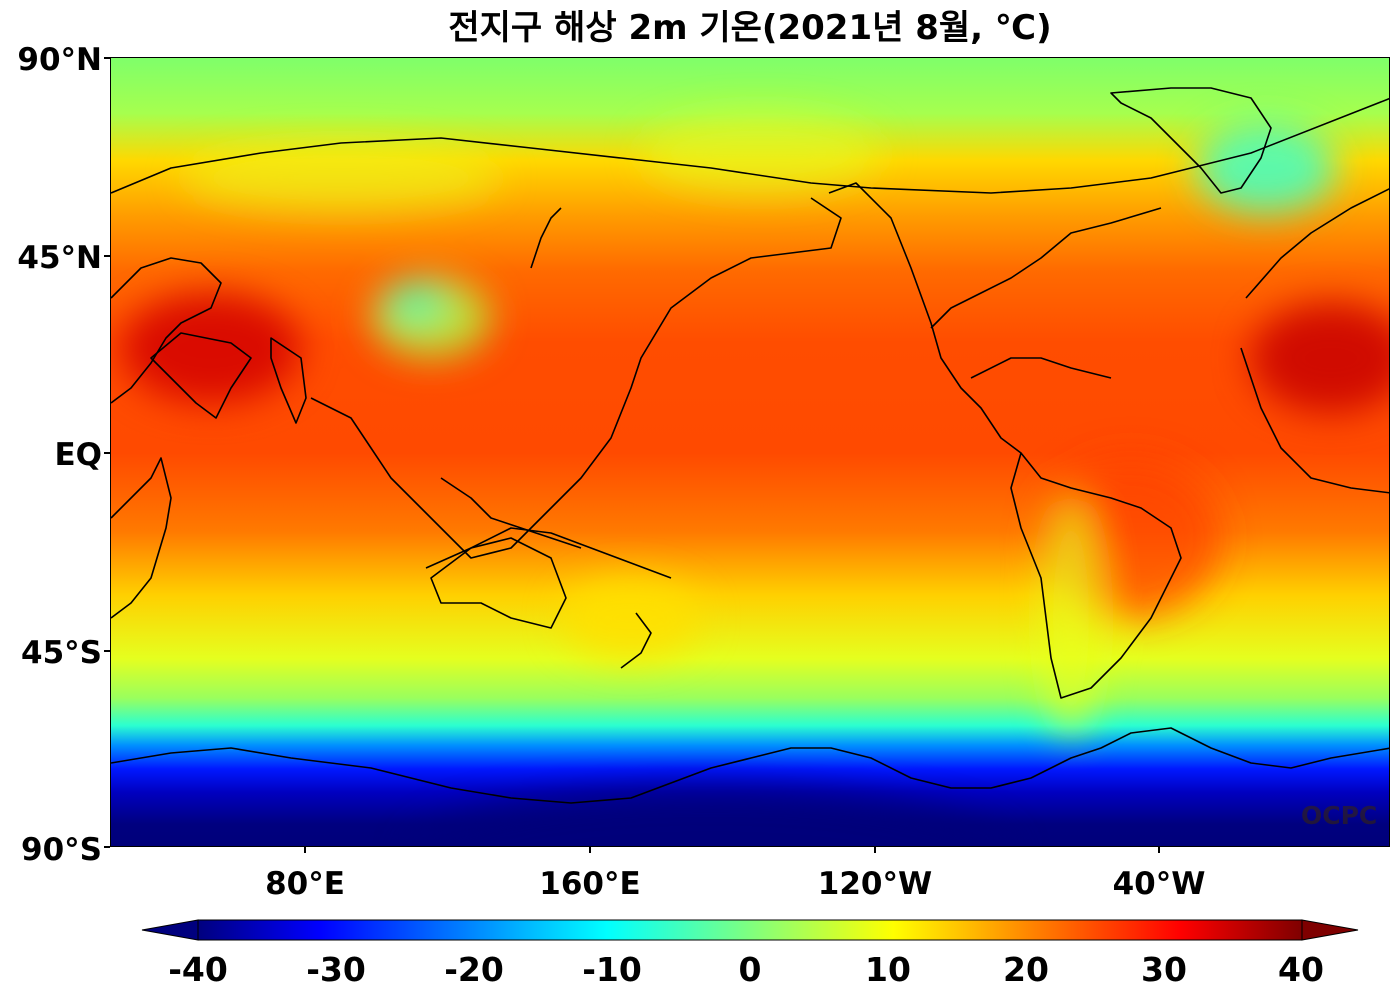 This screenshot has height=1002, width=1400. I want to click on colorbar, so click(750, 930).